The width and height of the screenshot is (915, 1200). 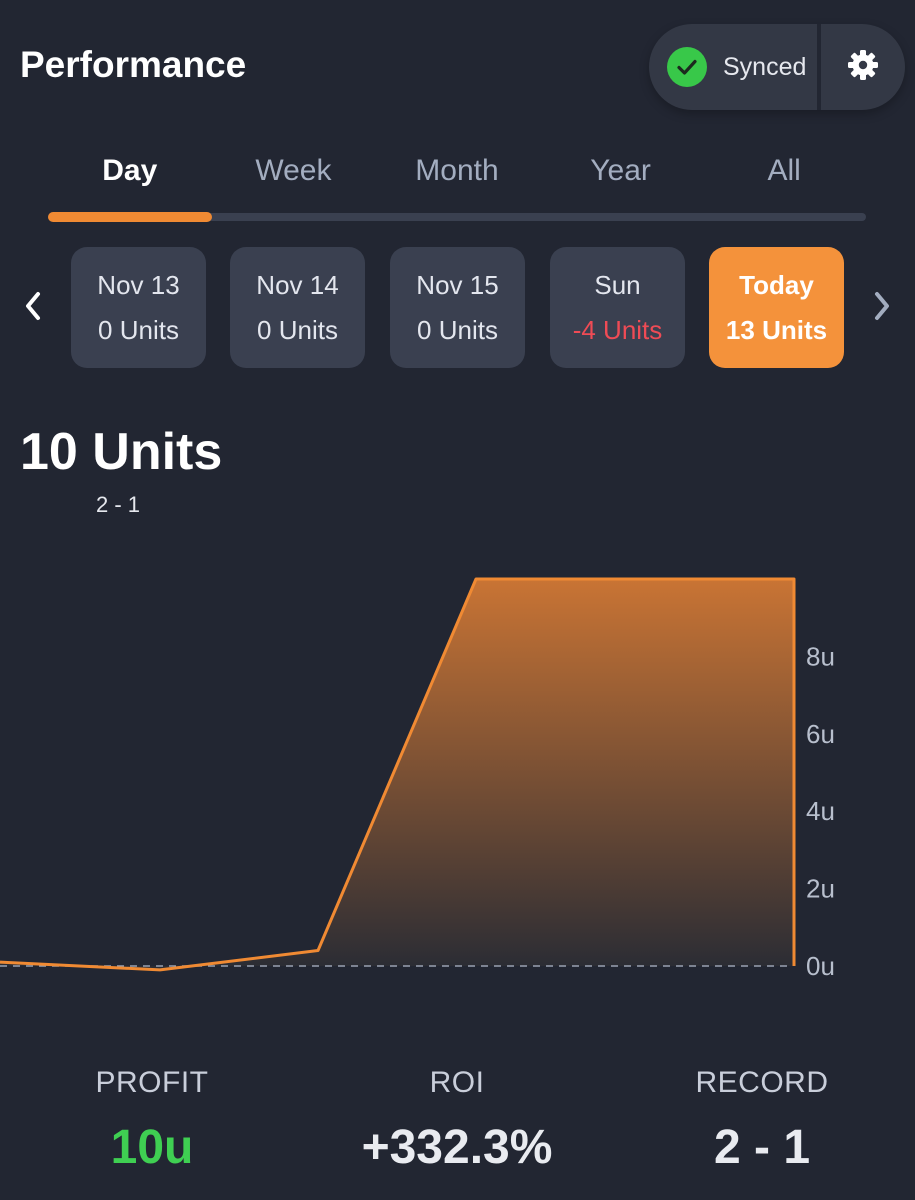 What do you see at coordinates (130, 217) in the screenshot?
I see `tab-active-indicator` at bounding box center [130, 217].